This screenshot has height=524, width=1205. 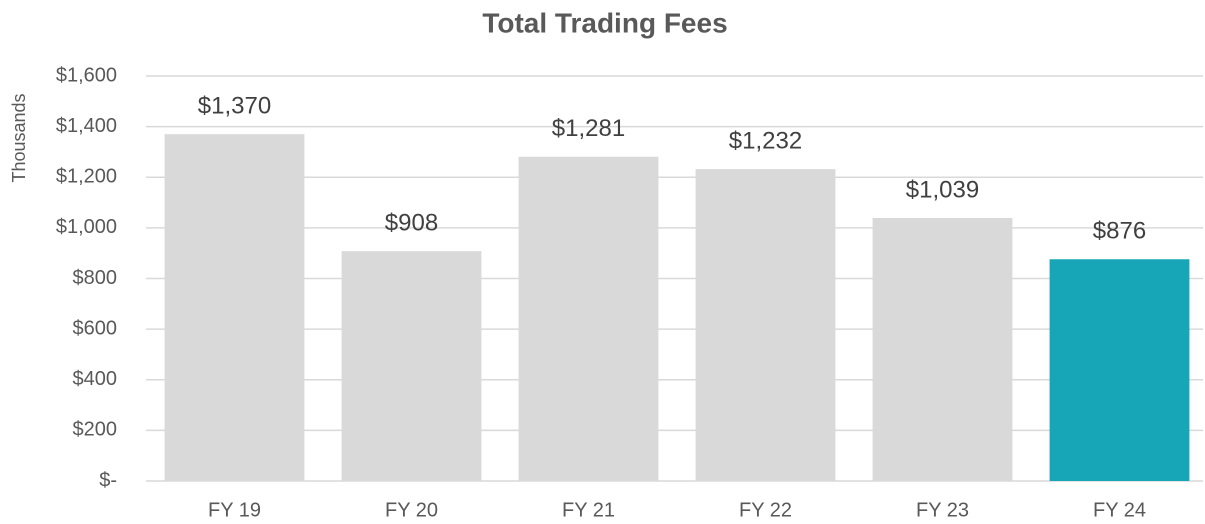 I want to click on y-tick-label: $1,000, so click(x=86, y=227).